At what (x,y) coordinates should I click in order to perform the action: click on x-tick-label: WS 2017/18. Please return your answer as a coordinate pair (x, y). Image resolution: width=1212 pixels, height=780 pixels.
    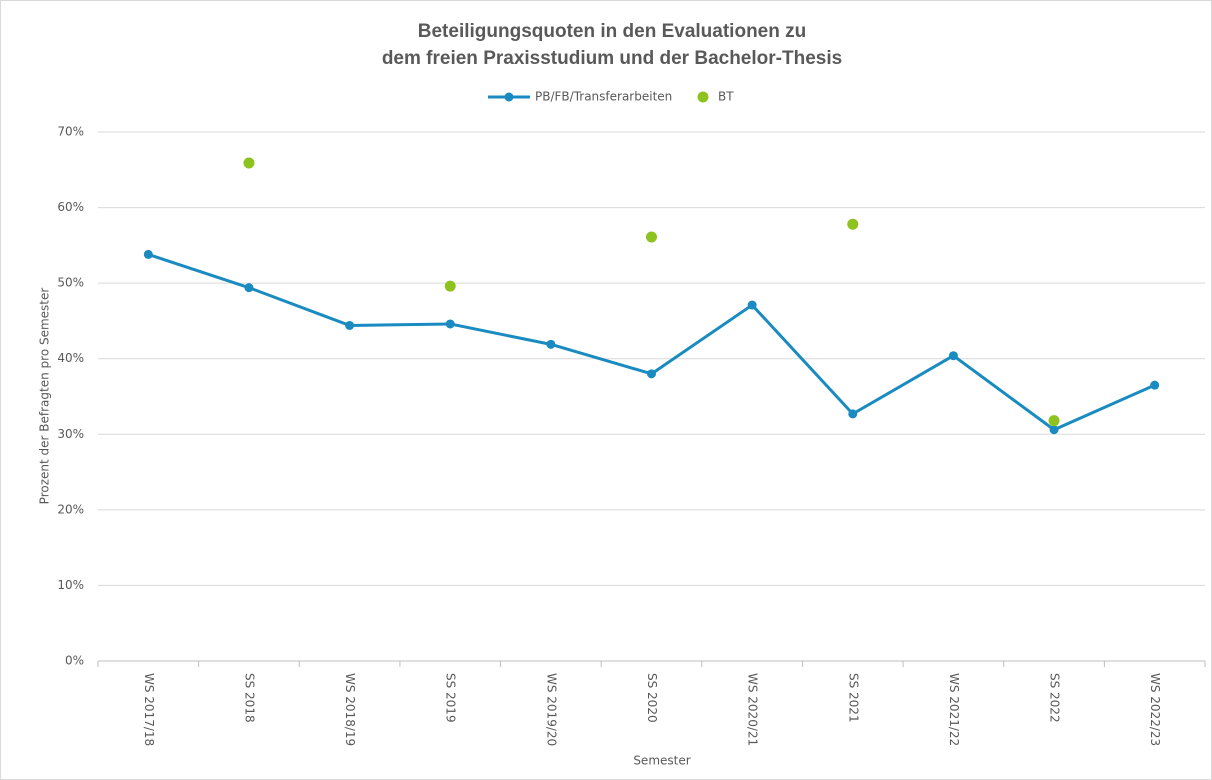
    Looking at the image, I should click on (149, 709).